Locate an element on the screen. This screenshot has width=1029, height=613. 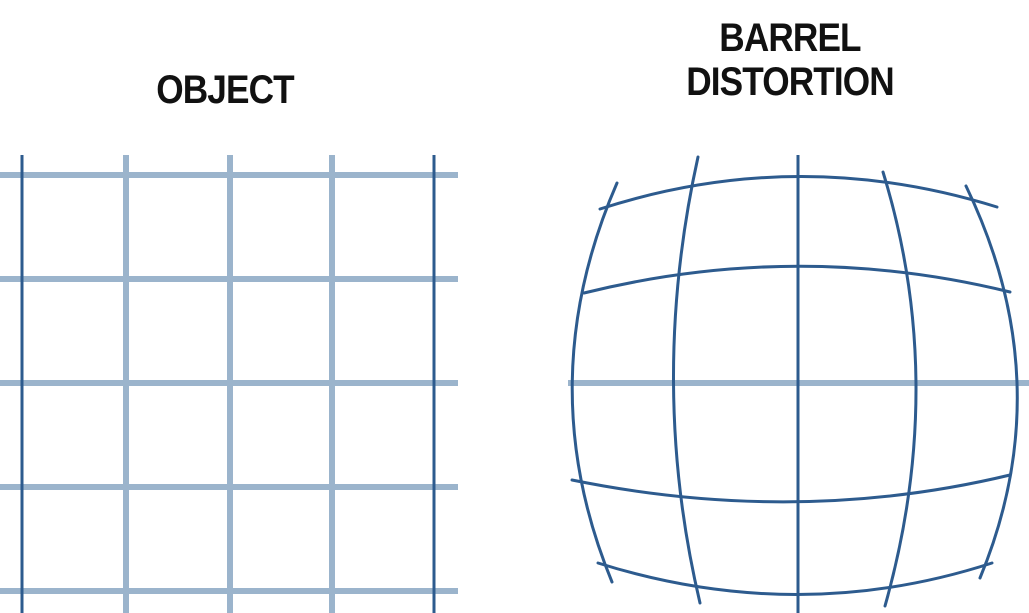
object-label: OBJECT is located at coordinates (225, 90).